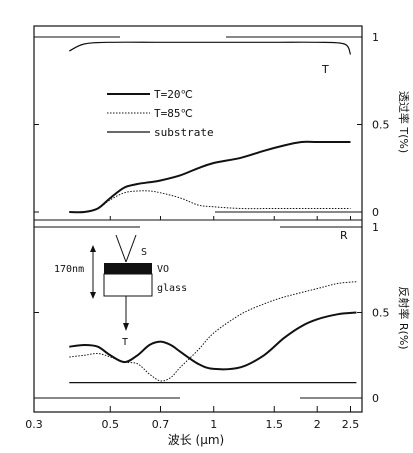 This screenshot has width=413, height=453. I want to click on inset-substrate-label: glass, so click(172, 288).